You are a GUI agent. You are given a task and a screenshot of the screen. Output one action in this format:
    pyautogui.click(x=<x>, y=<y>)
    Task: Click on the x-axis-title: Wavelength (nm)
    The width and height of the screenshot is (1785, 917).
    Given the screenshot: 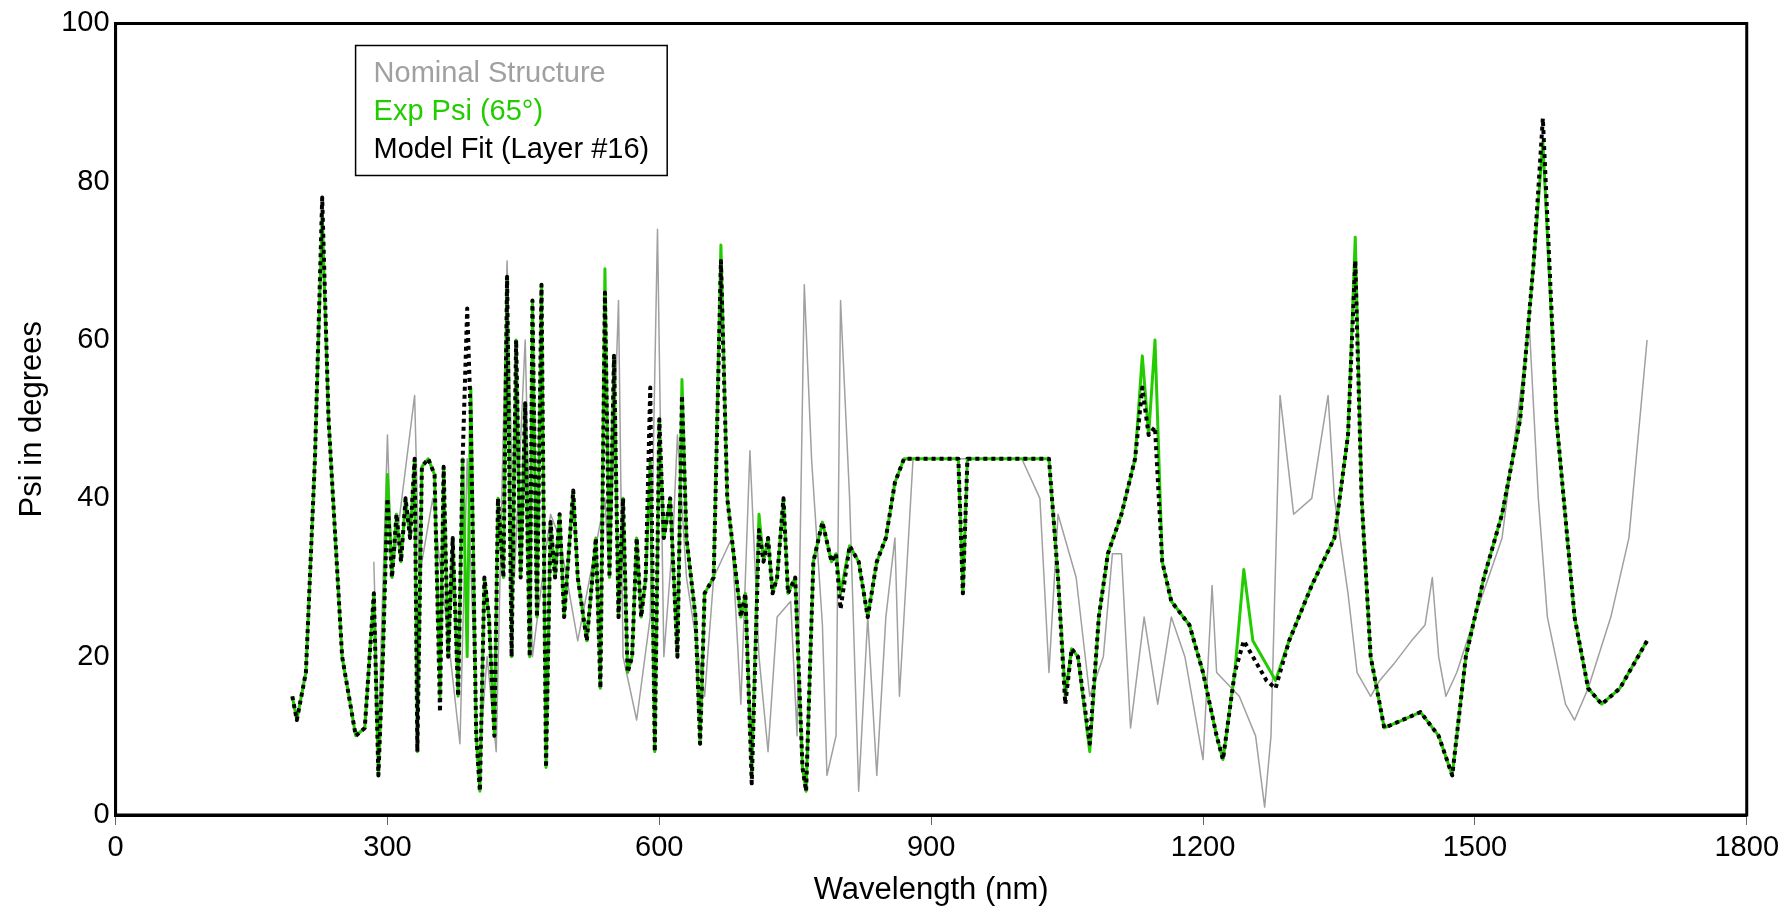 What is the action you would take?
    pyautogui.click(x=931, y=888)
    